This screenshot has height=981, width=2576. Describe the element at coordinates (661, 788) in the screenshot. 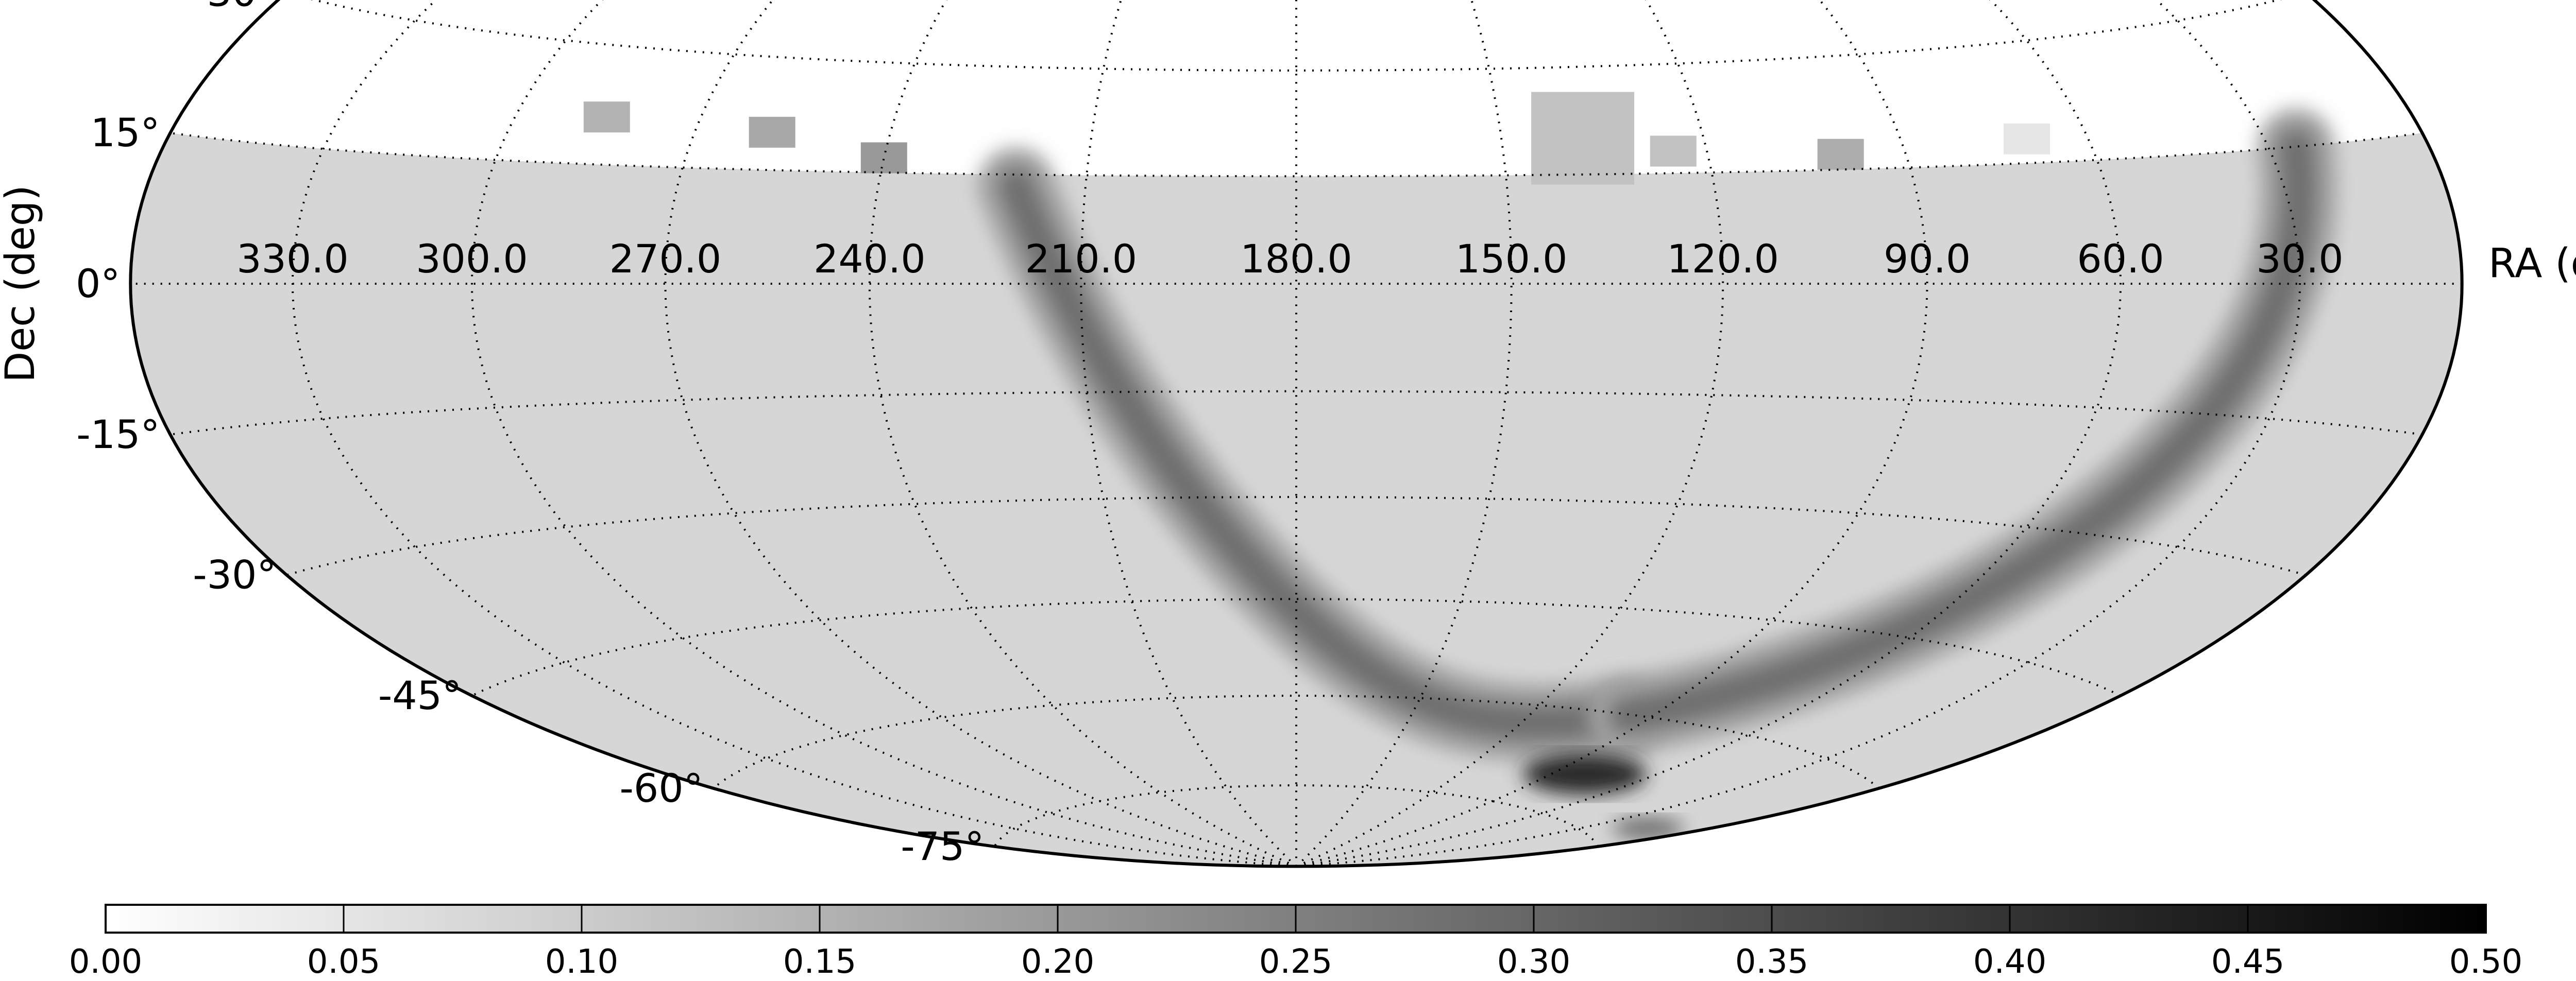

I see `dec-tick-label: -60°` at that location.